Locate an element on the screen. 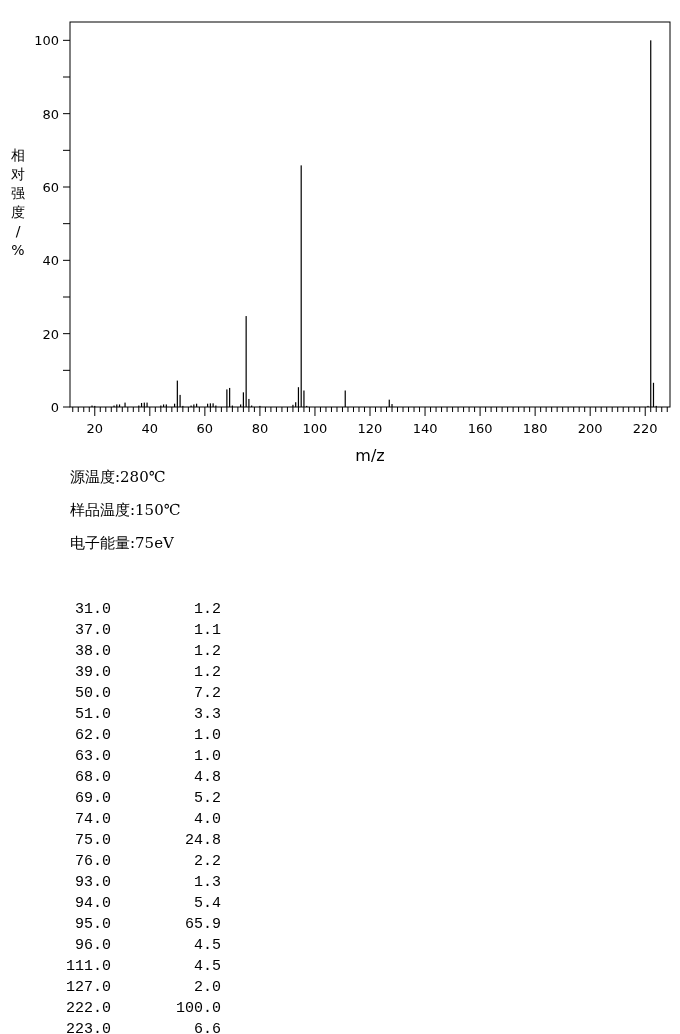 This screenshot has width=680, height=1034. text: 222.0 is located at coordinates (88, 1008).